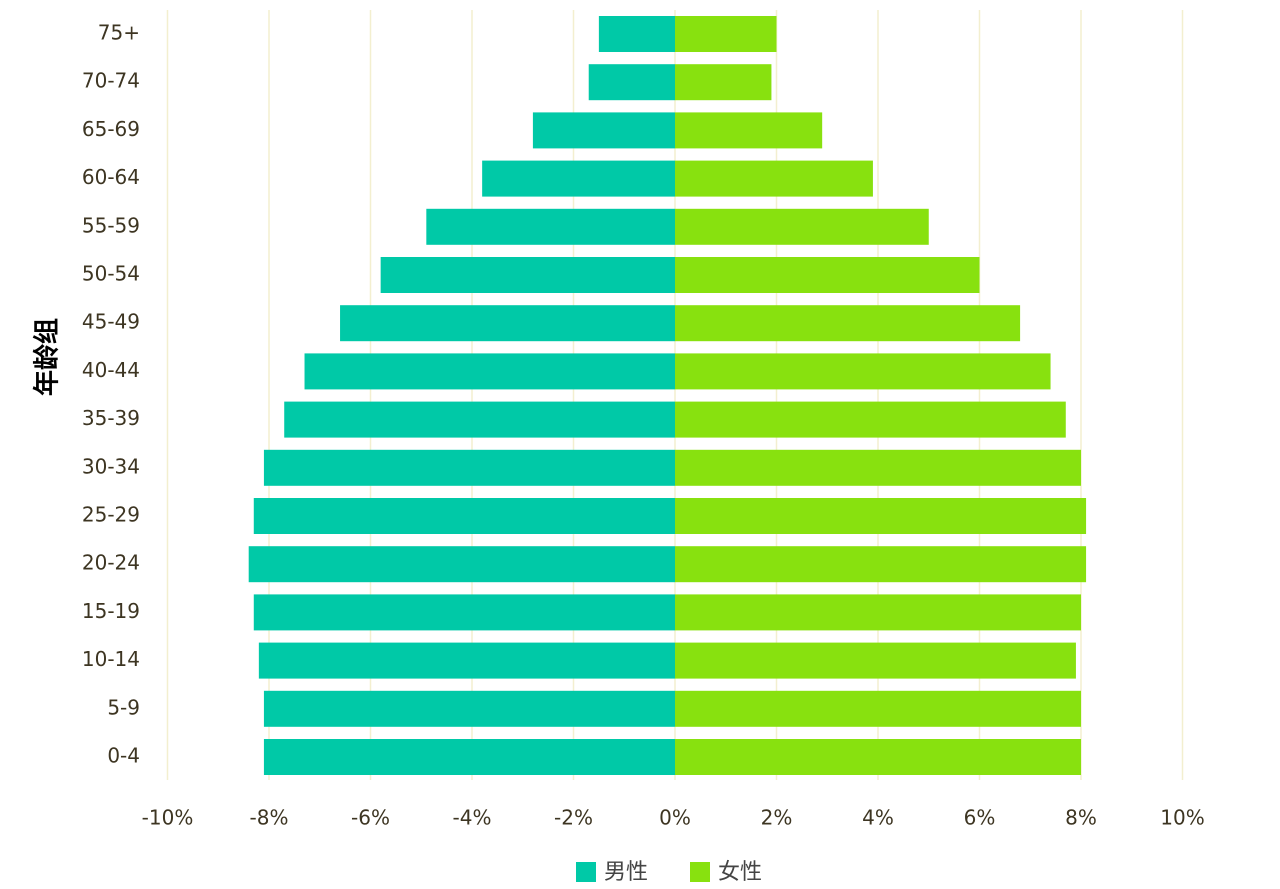  I want to click on category-label-25-29: 25-29, so click(111, 515).